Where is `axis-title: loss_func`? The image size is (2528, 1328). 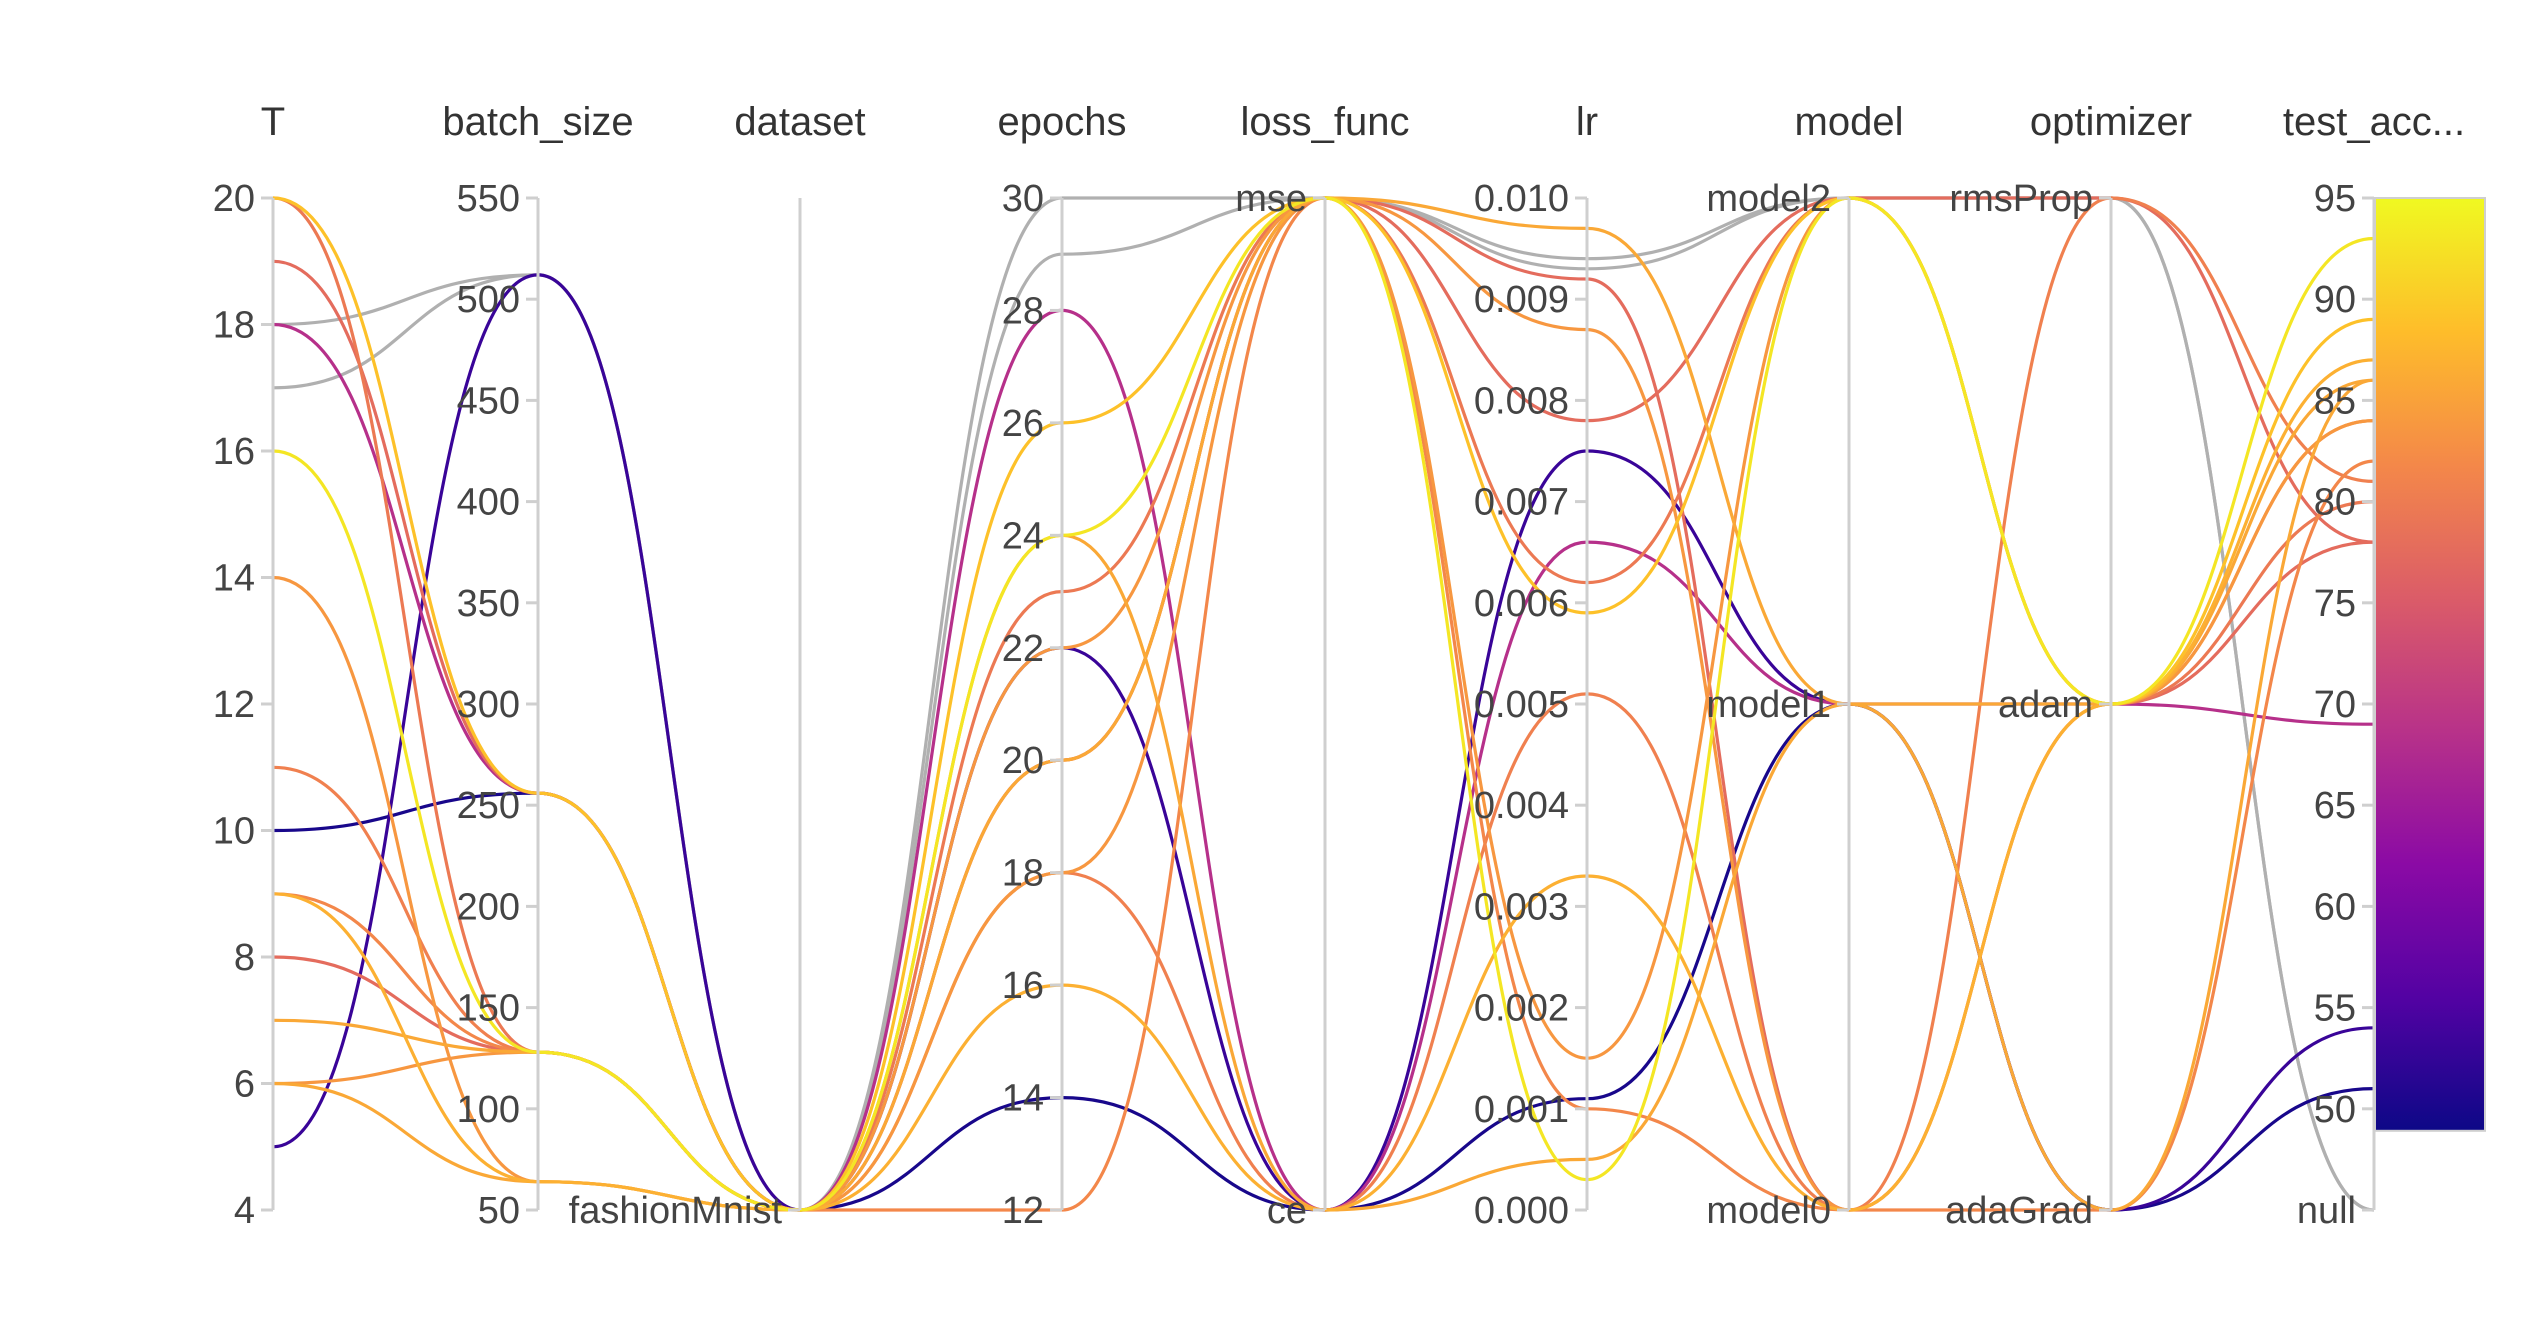 axis-title: loss_func is located at coordinates (1325, 122).